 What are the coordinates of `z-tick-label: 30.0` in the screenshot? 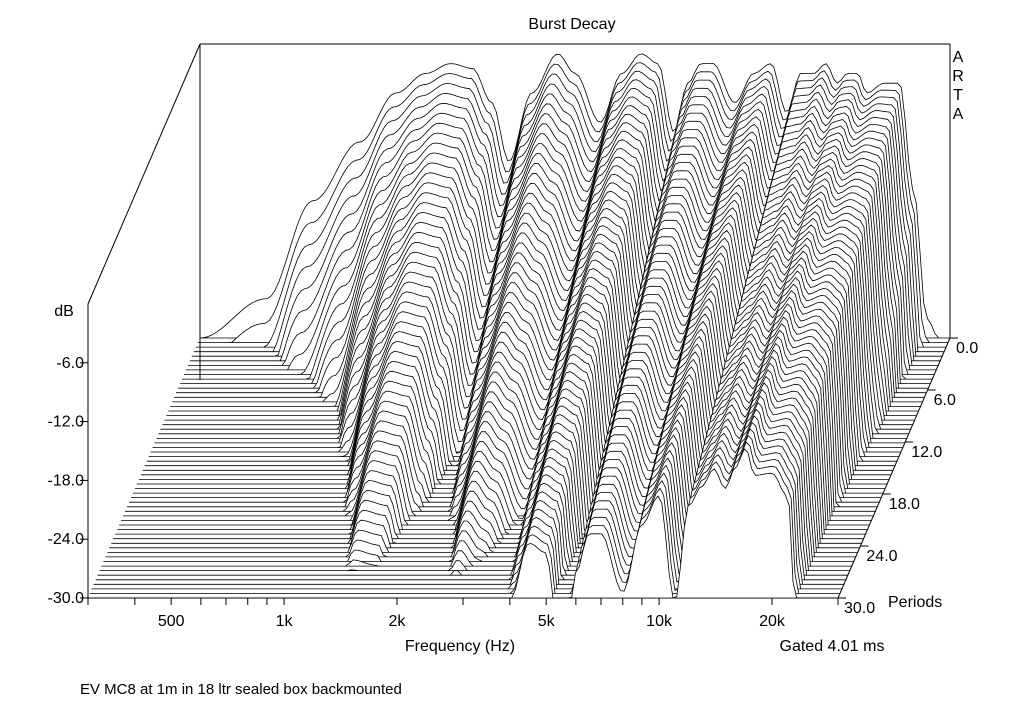 It's located at (859, 608).